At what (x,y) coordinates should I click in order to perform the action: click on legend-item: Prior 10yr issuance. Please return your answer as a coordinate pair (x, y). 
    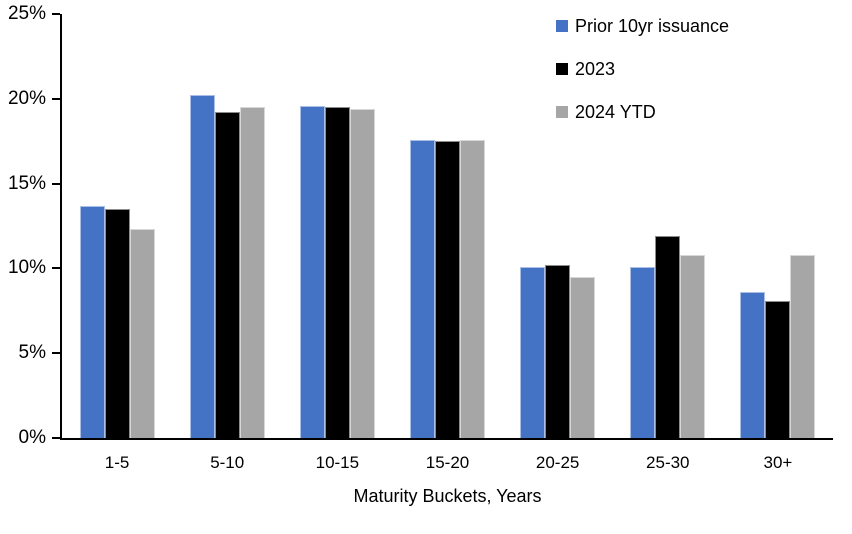
    Looking at the image, I should click on (642, 26).